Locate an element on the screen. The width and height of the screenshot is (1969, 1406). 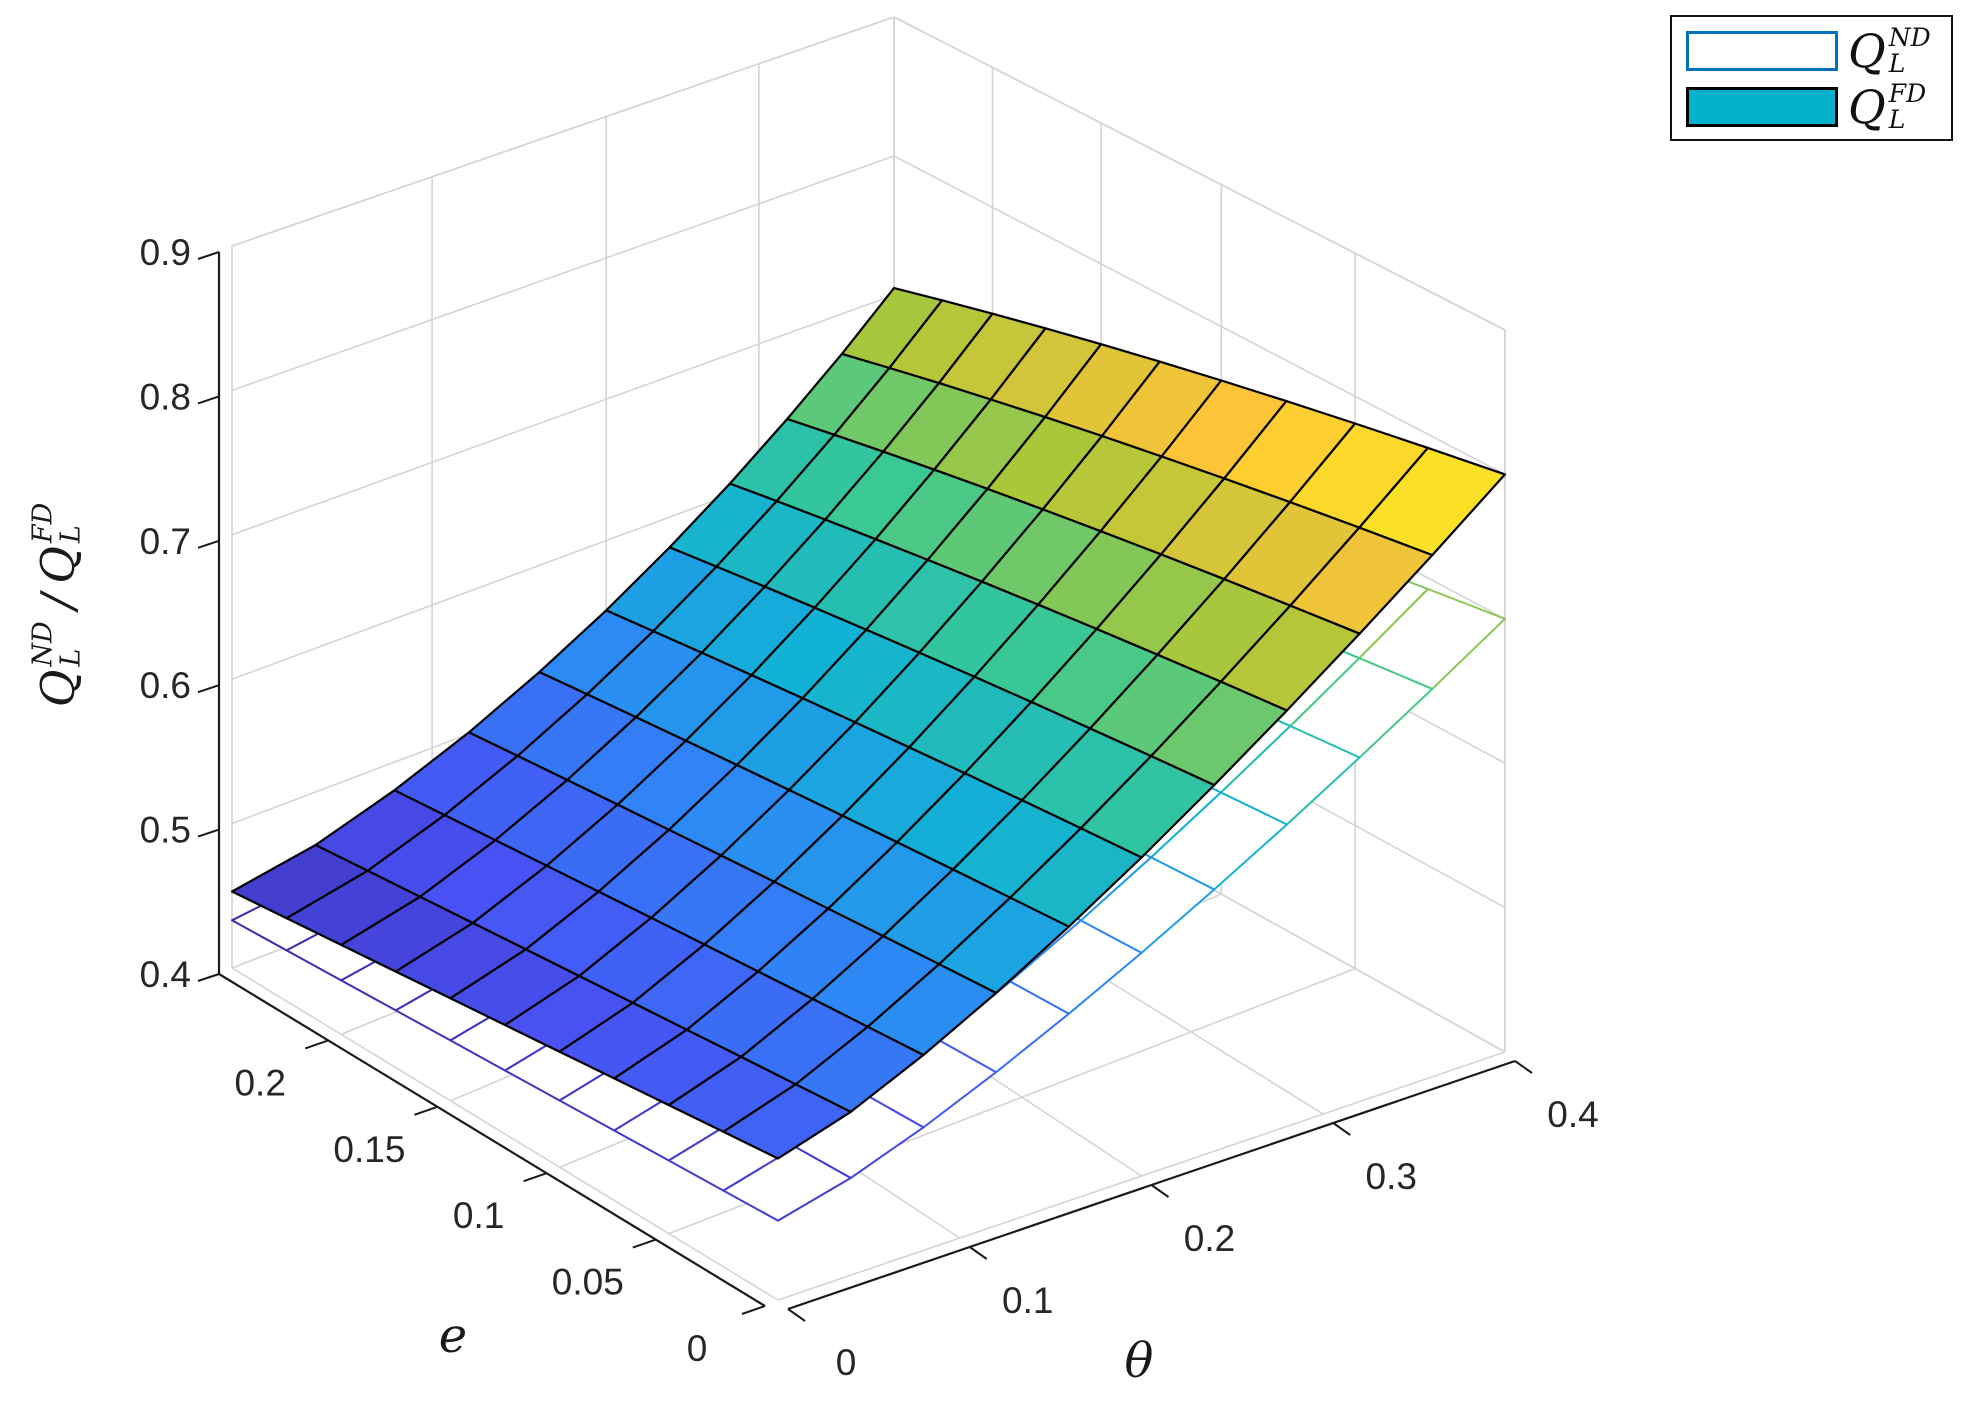
legend-fd-scripts: FD L is located at coordinates (1907, 106).